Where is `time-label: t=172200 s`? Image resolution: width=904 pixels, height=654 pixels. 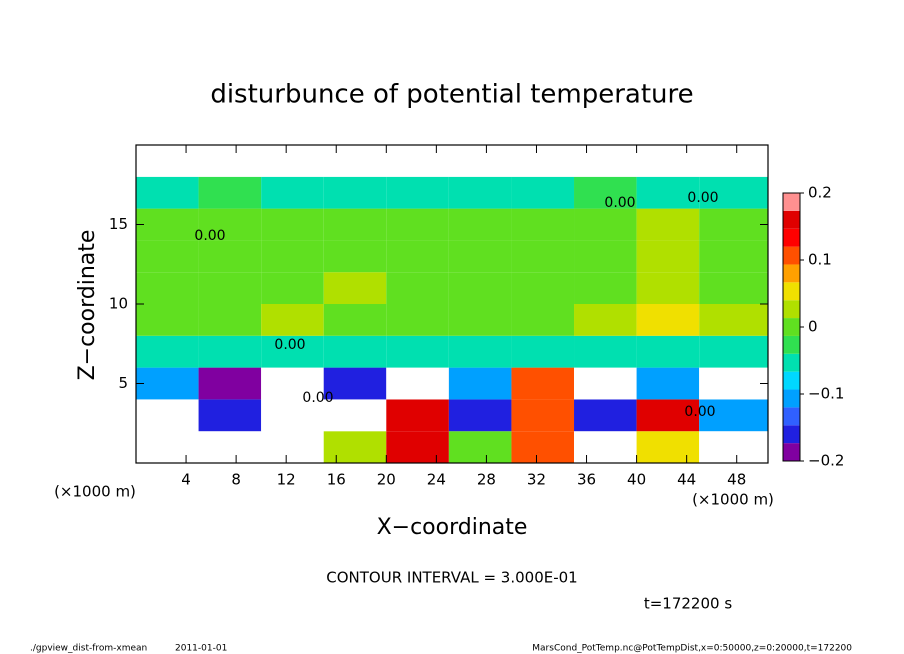 time-label: t=172200 s is located at coordinates (688, 604).